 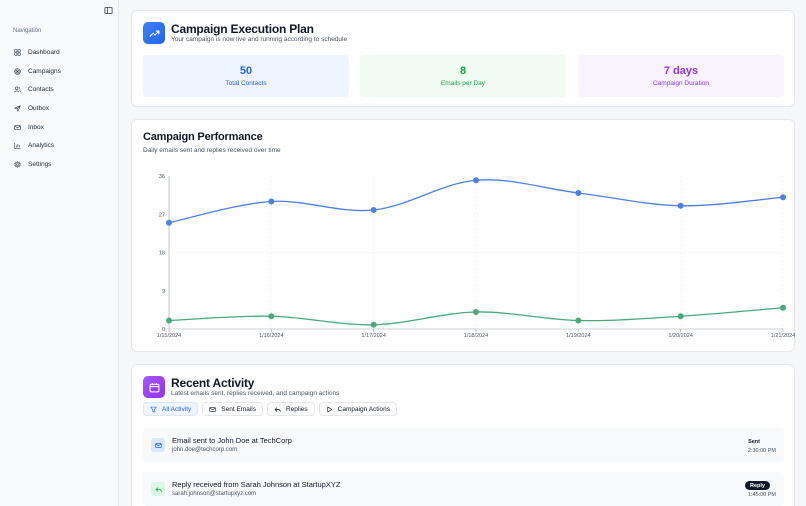 What do you see at coordinates (154, 387) in the screenshot?
I see `calendar-icon` at bounding box center [154, 387].